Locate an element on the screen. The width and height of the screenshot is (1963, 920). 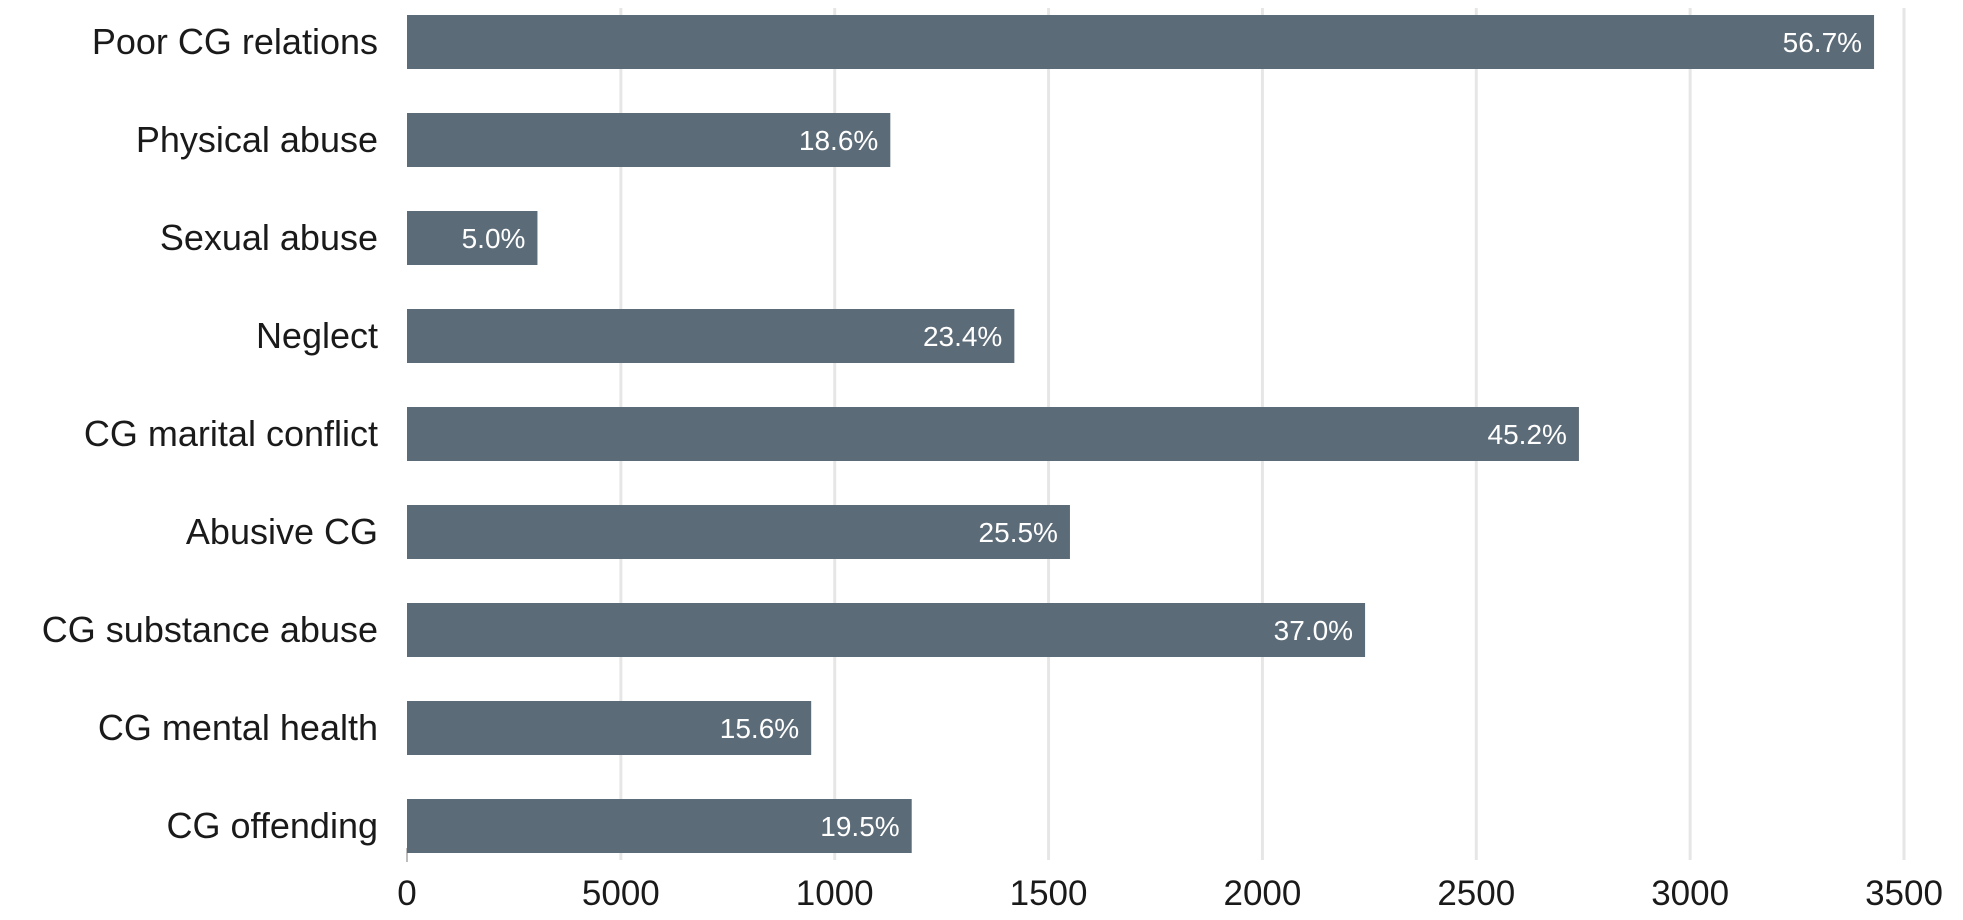
x-tick-label: 1000 is located at coordinates (835, 893).